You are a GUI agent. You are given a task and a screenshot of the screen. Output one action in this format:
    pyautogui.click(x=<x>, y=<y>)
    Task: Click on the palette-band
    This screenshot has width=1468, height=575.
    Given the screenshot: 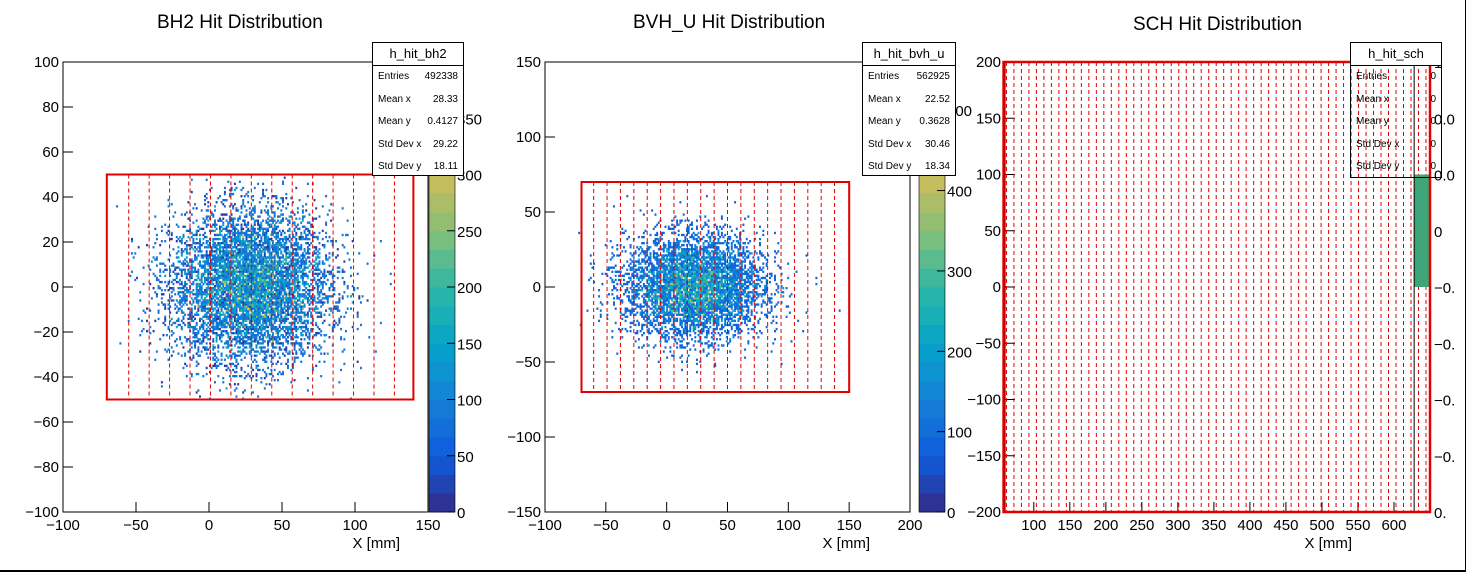 What is the action you would take?
    pyautogui.click(x=442, y=315)
    